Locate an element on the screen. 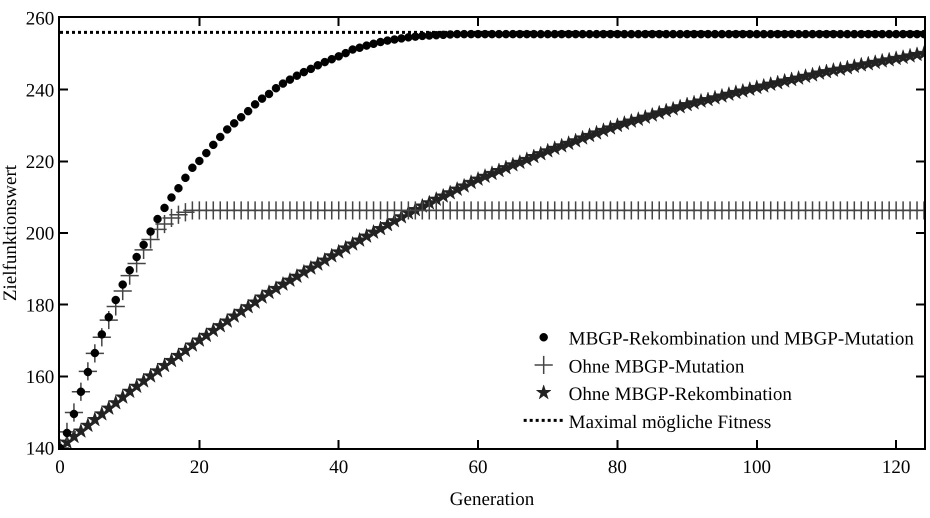 This screenshot has height=518, width=930. x-tick-label: 120 is located at coordinates (896, 467).